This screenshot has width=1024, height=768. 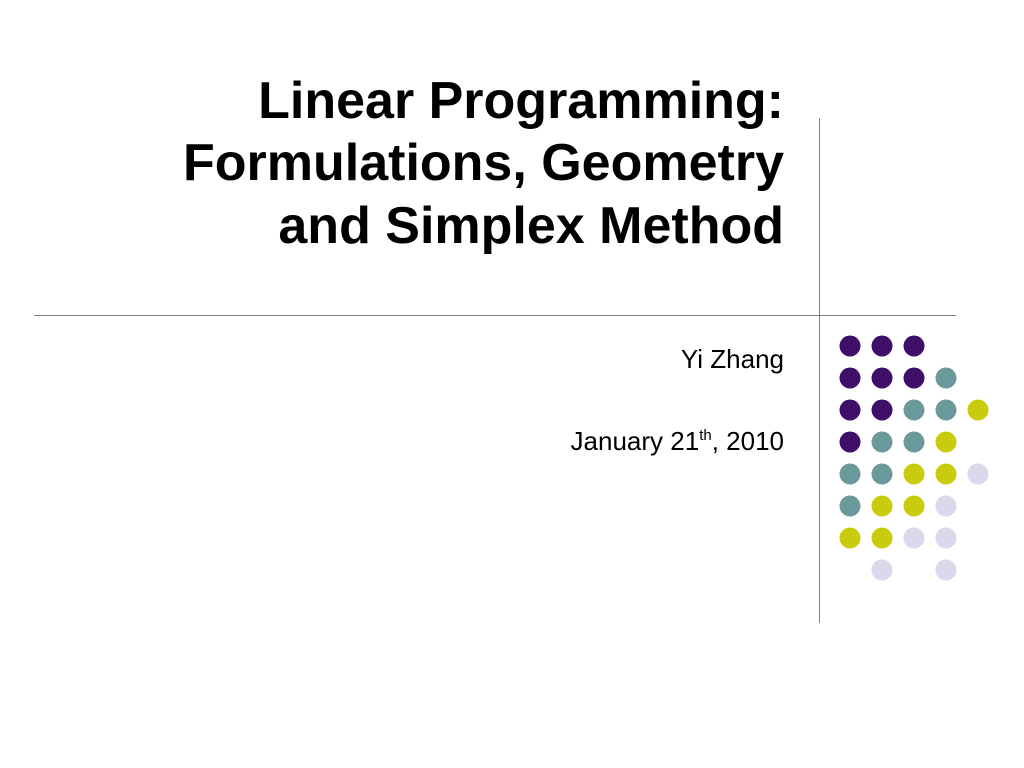 I want to click on horizontal-divider, so click(x=495, y=315).